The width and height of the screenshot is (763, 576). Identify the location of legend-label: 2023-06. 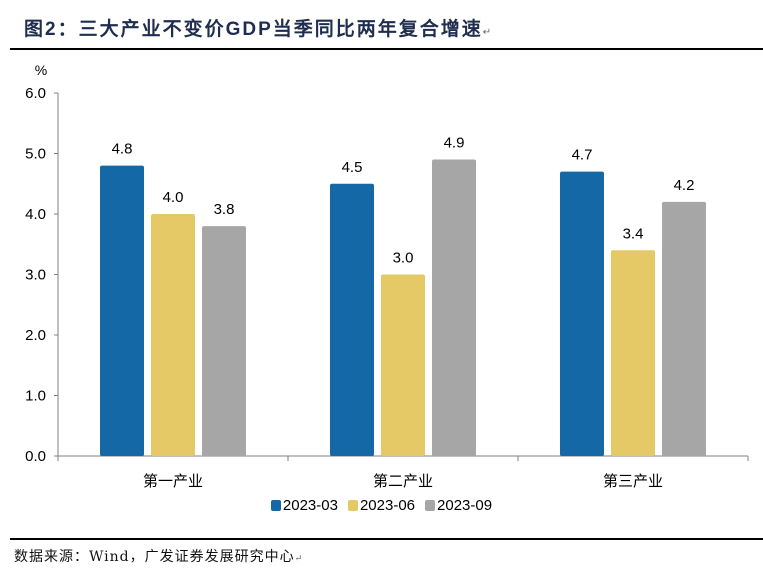
(387, 505).